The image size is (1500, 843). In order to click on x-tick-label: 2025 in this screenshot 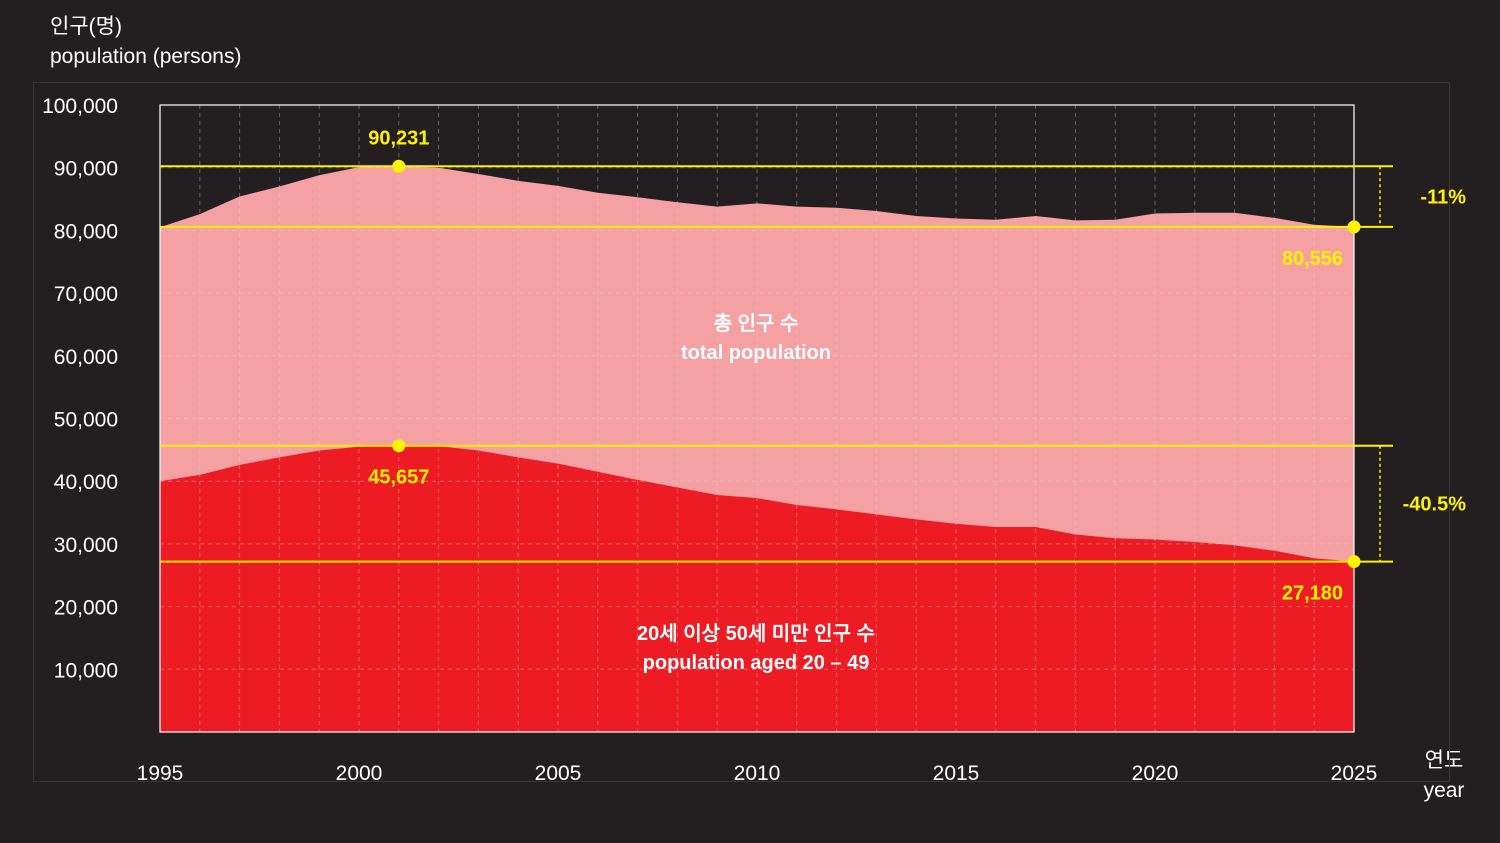, I will do `click(1354, 773)`.